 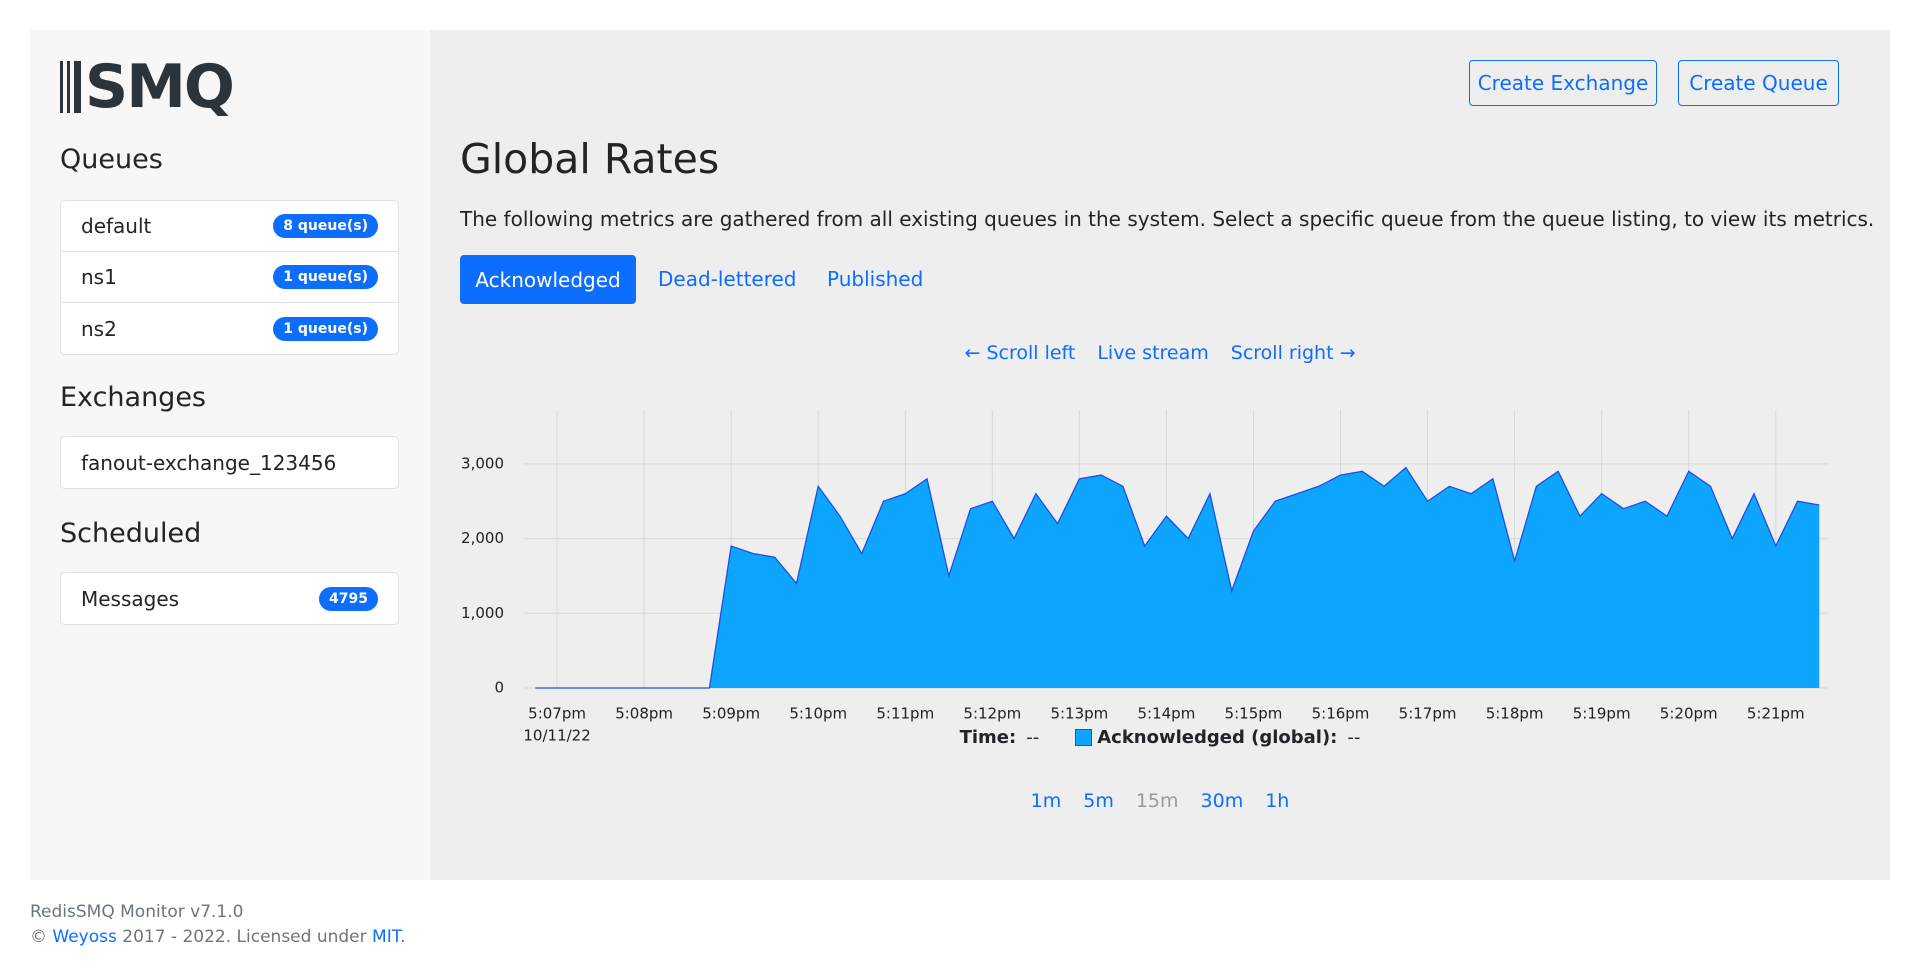 What do you see at coordinates (386, 937) in the screenshot?
I see `license-link: MIT` at bounding box center [386, 937].